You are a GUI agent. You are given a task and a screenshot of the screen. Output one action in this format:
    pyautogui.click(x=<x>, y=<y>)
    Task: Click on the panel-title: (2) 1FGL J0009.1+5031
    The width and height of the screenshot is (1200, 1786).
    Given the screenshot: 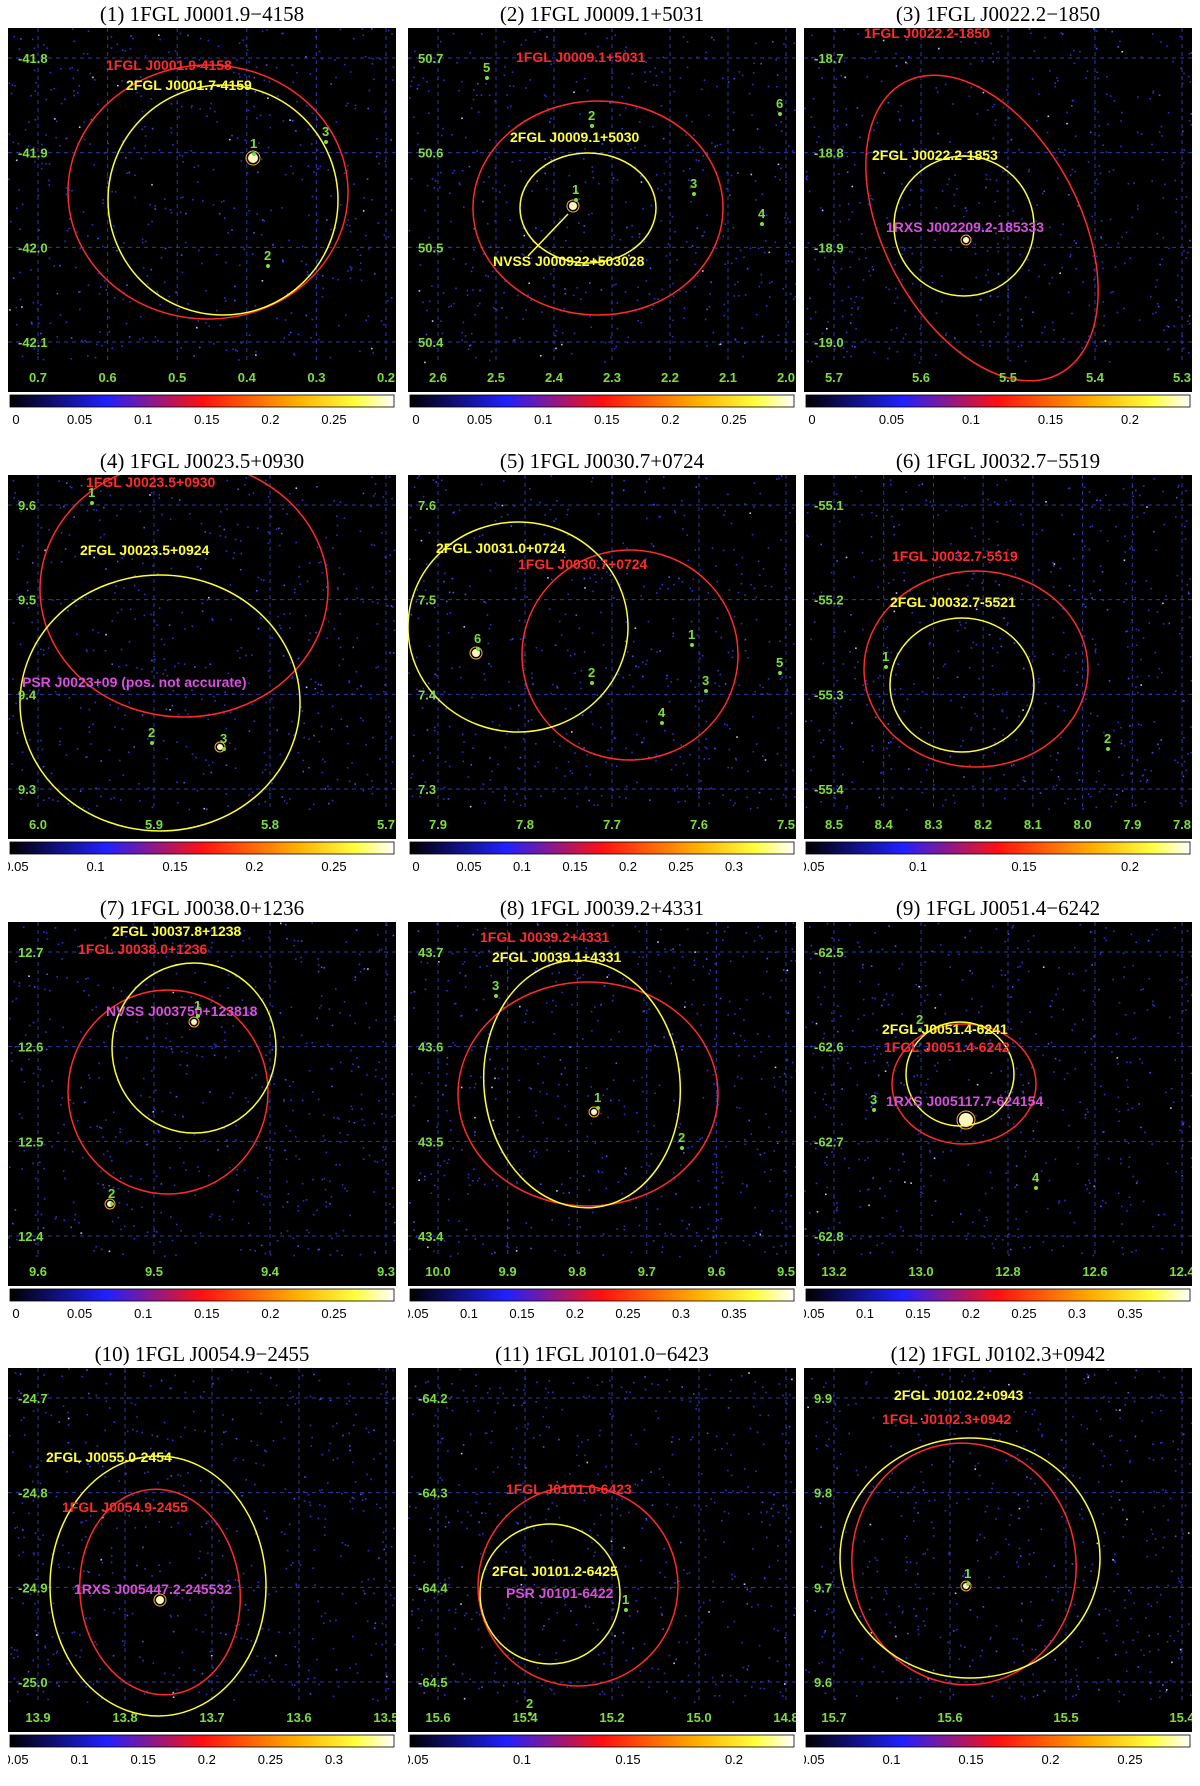 What is the action you would take?
    pyautogui.click(x=602, y=14)
    